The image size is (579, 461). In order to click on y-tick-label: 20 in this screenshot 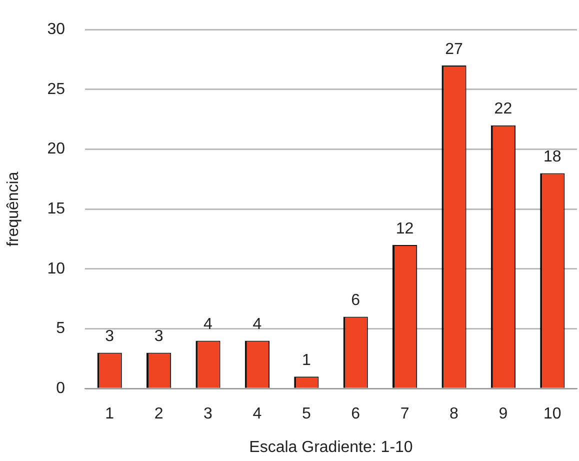, I will do `click(56, 149)`.